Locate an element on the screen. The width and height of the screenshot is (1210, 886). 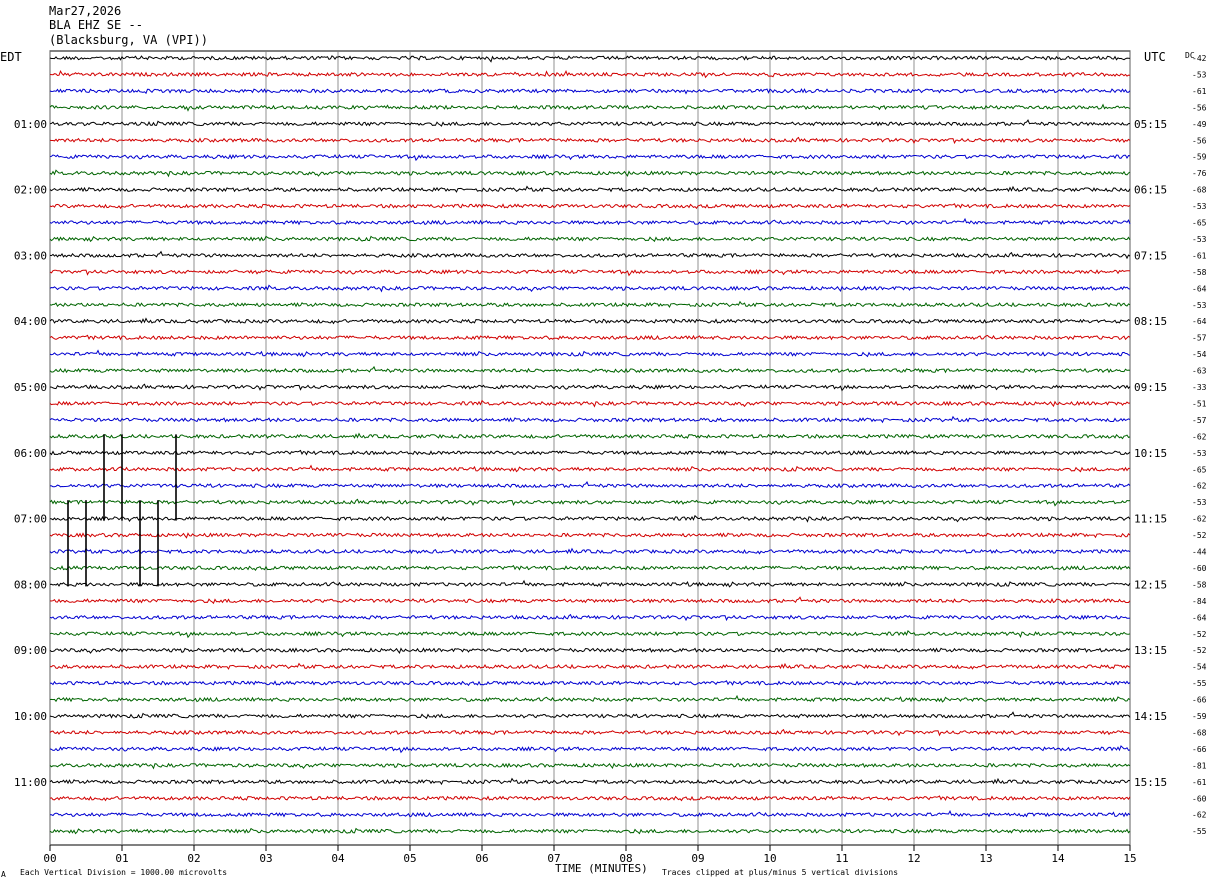
dc-offset-label: -59 is located at coordinates (1199, 716).